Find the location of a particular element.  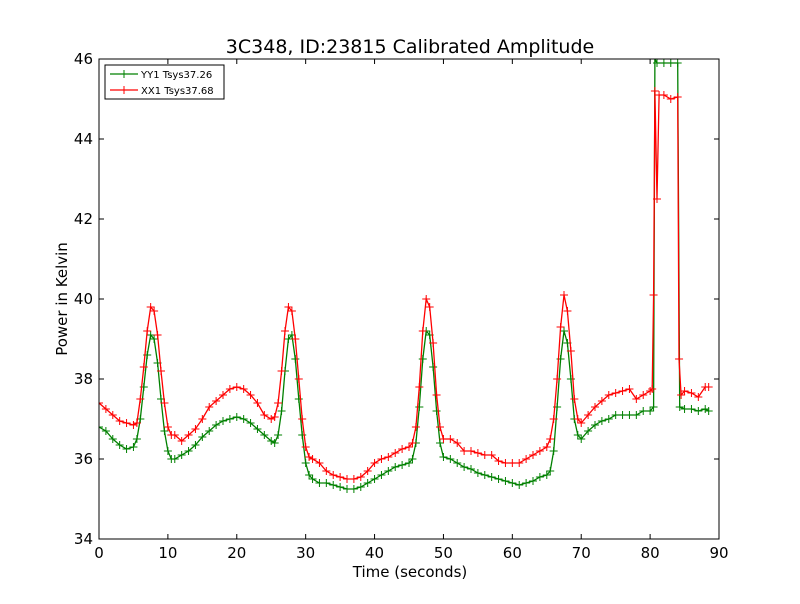

y-tick-label: 40 is located at coordinates (83, 299).